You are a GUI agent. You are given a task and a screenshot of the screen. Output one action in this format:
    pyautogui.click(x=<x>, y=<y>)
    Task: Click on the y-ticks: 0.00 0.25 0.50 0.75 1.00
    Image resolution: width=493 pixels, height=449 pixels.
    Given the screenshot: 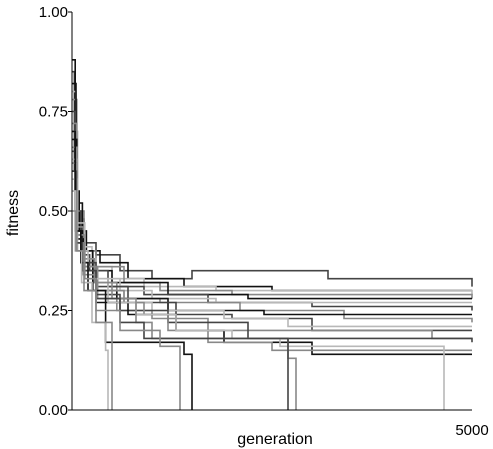 What is the action you would take?
    pyautogui.click(x=55, y=211)
    